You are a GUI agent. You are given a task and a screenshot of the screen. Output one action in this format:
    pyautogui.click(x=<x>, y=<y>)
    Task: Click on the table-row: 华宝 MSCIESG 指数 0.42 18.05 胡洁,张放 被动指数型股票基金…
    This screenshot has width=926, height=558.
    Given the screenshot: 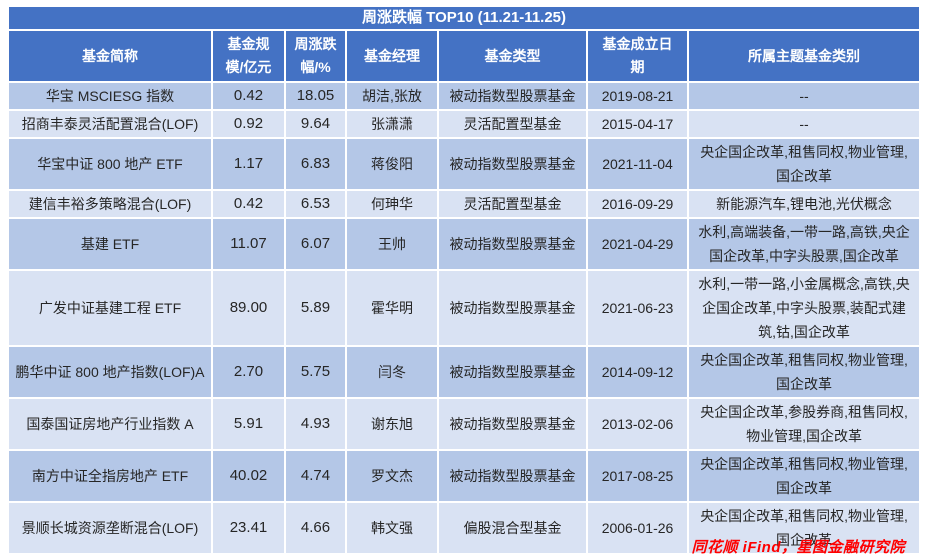 What is the action you would take?
    pyautogui.click(x=464, y=96)
    